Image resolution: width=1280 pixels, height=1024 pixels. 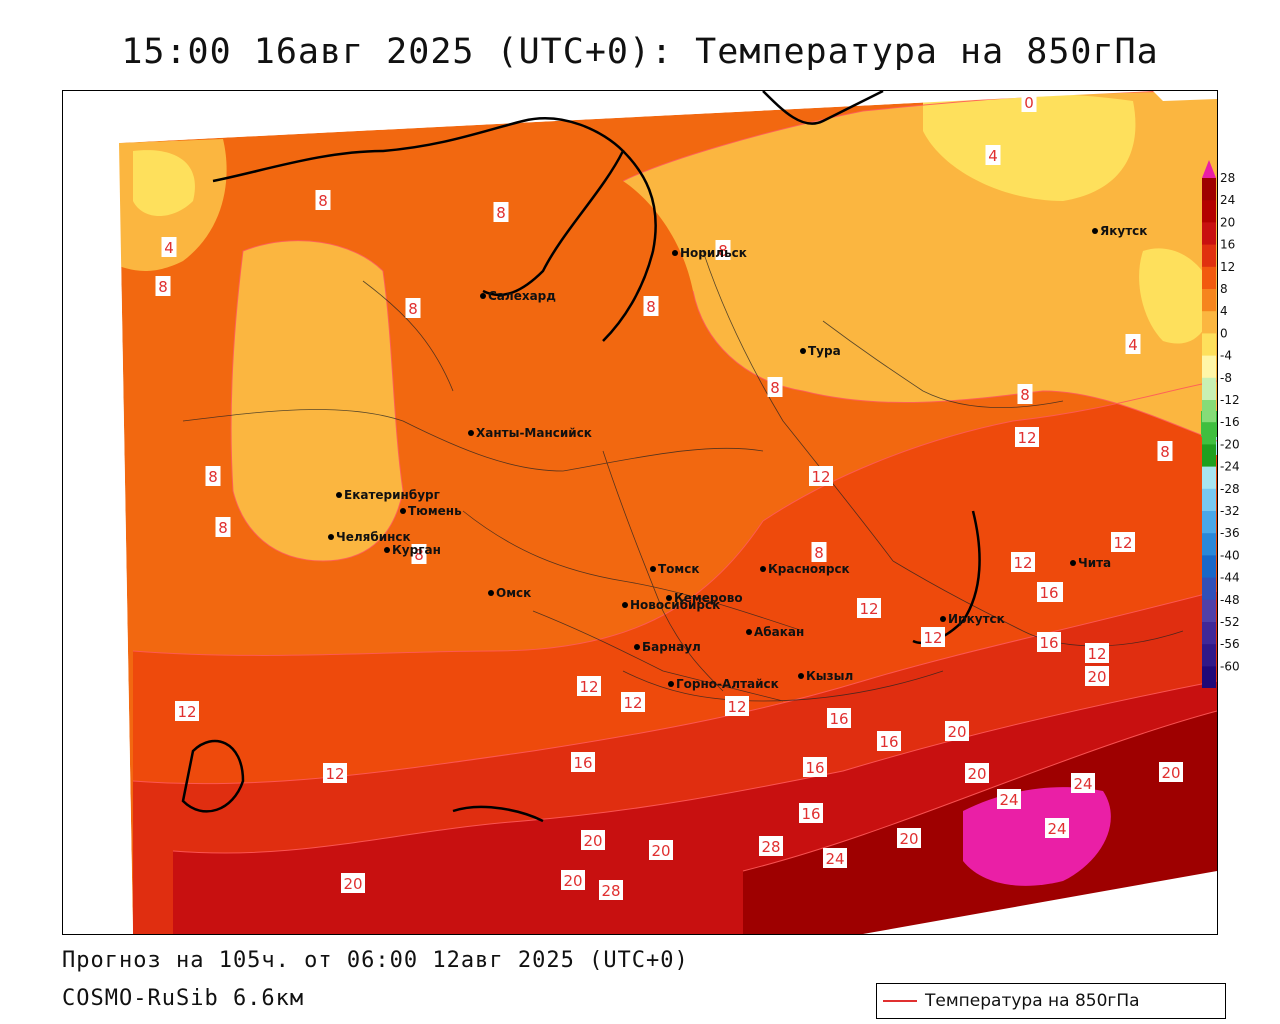 What do you see at coordinates (1230, 622) in the screenshot?
I see `colorbar-tick-label: -52` at bounding box center [1230, 622].